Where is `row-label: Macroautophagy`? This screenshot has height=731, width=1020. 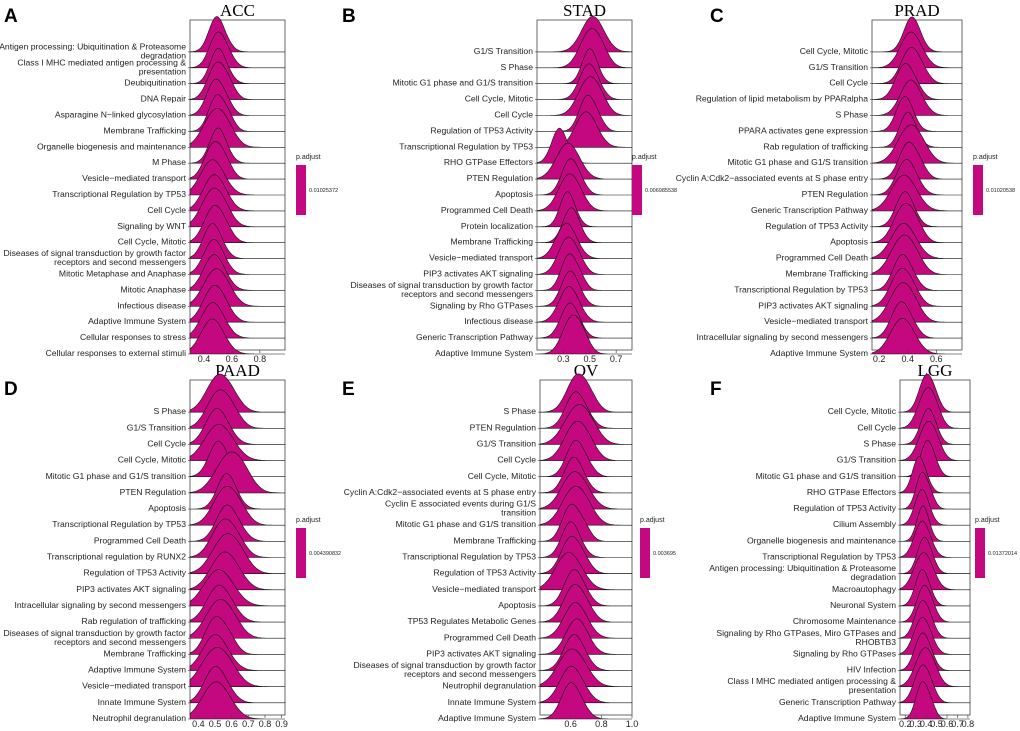 row-label: Macroautophagy is located at coordinates (864, 589).